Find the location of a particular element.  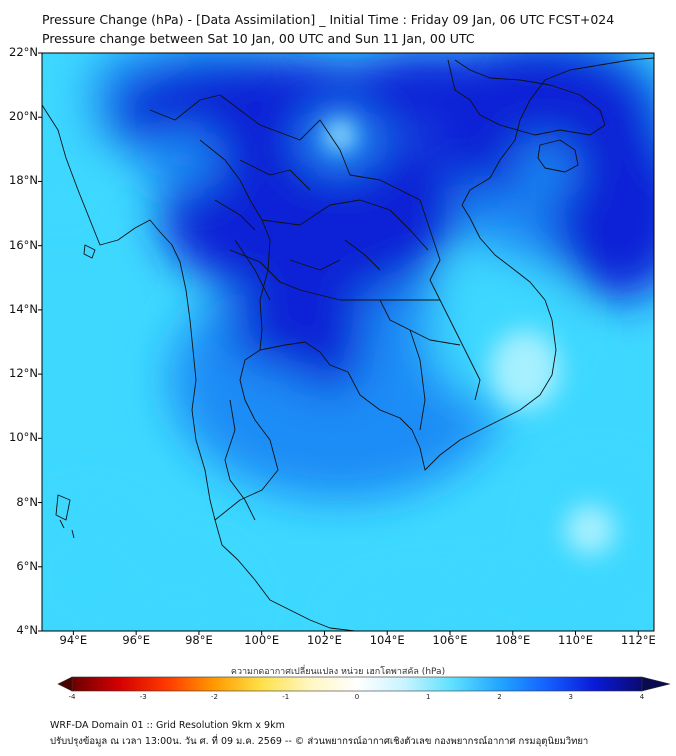

colorbar-tick-label: 1 is located at coordinates (428, 697).